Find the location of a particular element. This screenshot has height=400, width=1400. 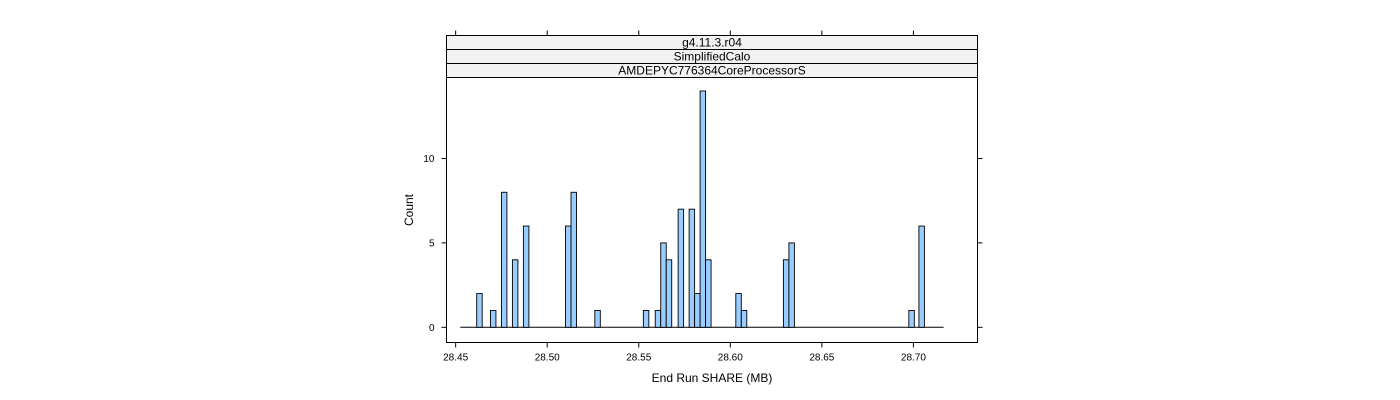

strip-label-processor: AMDEPYC776364CoreProcessorS is located at coordinates (711, 71).